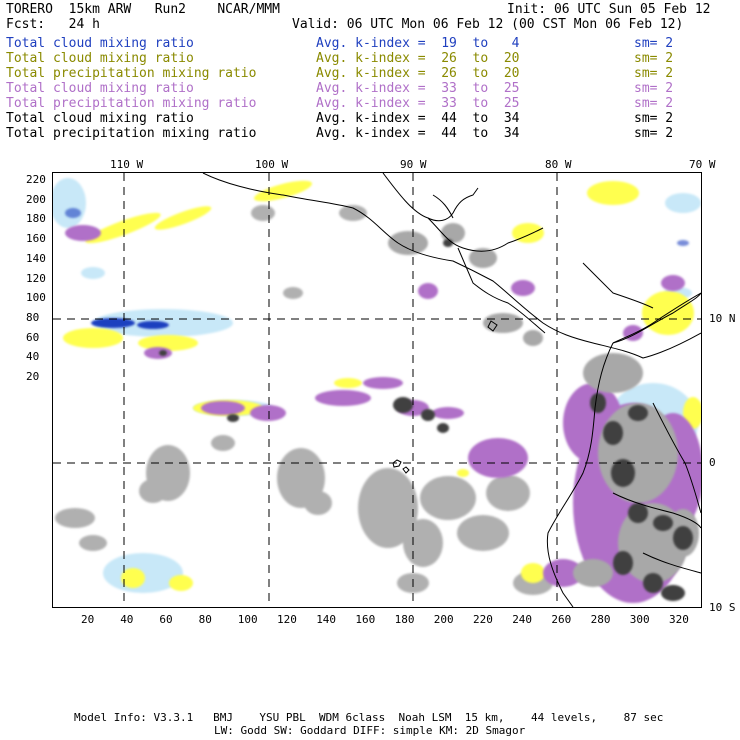 The height and width of the screenshot is (740, 740). I want to click on y-tick-label: 140, so click(36, 258).